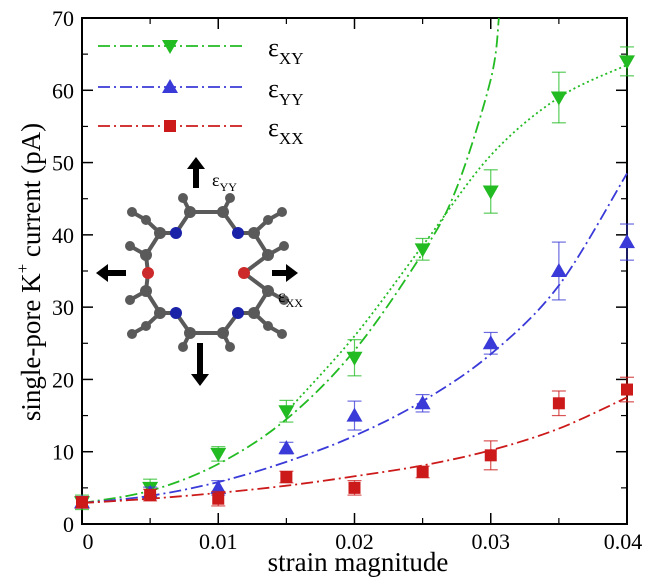 The image size is (648, 580). What do you see at coordinates (170, 126) in the screenshot?
I see `legend-marker-xx` at bounding box center [170, 126].